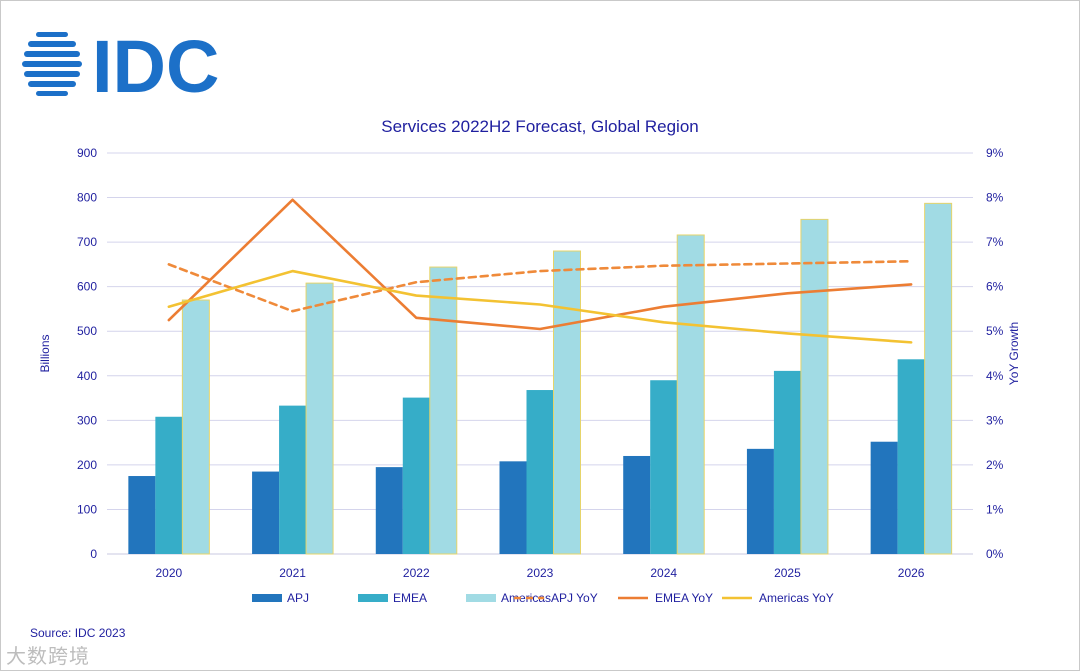 This screenshot has width=1080, height=671. I want to click on y-tick-label: 900, so click(87, 153).